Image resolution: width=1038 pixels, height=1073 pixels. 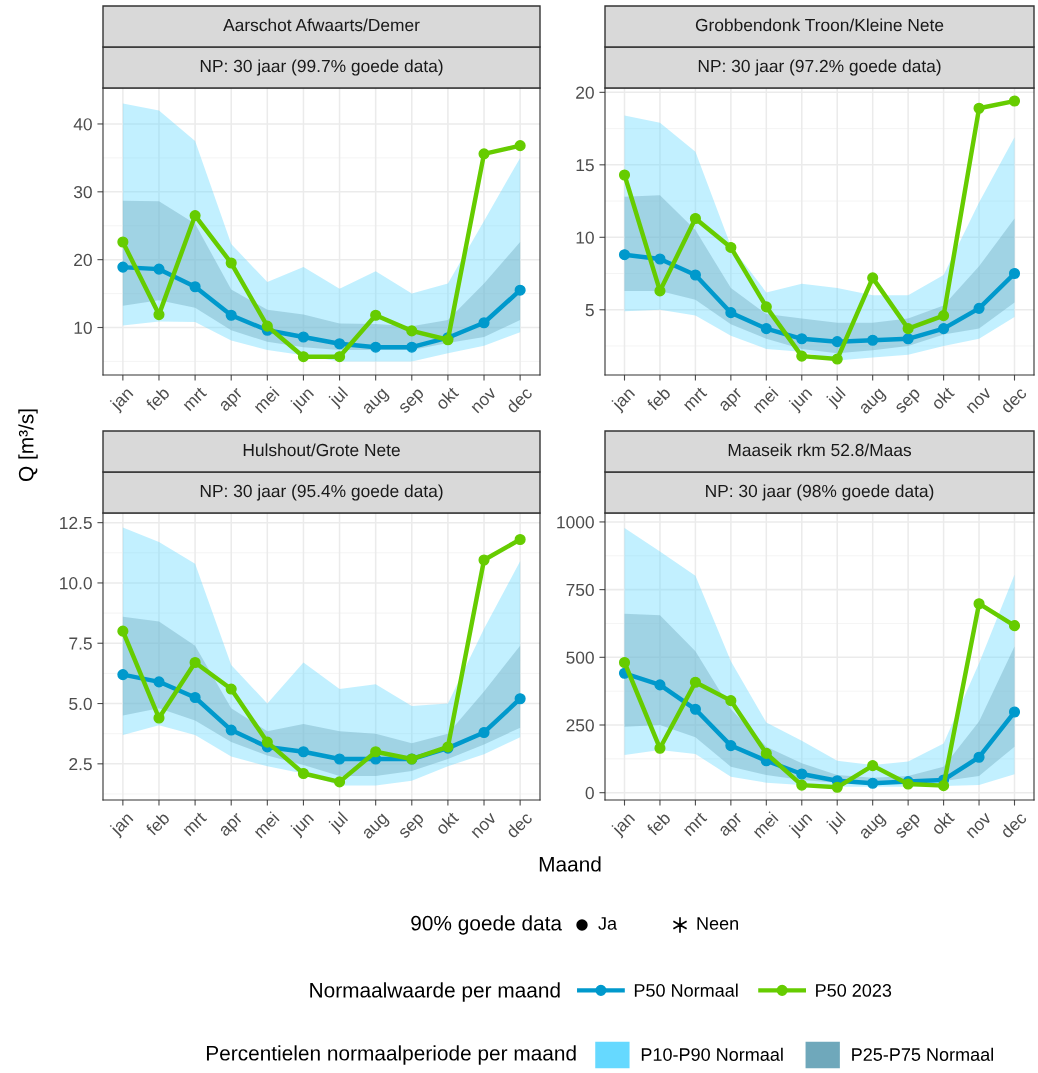 I want to click on y-tick-label: 5.0, so click(x=80, y=703).